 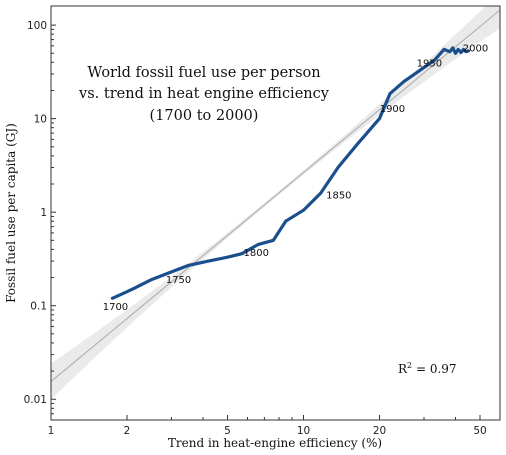 What do you see at coordinates (178, 280) in the screenshot?
I see `year-label-1750: 1750` at bounding box center [178, 280].